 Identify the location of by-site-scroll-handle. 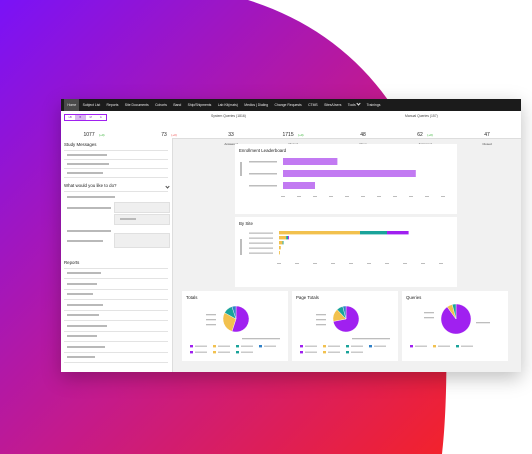
(241, 247).